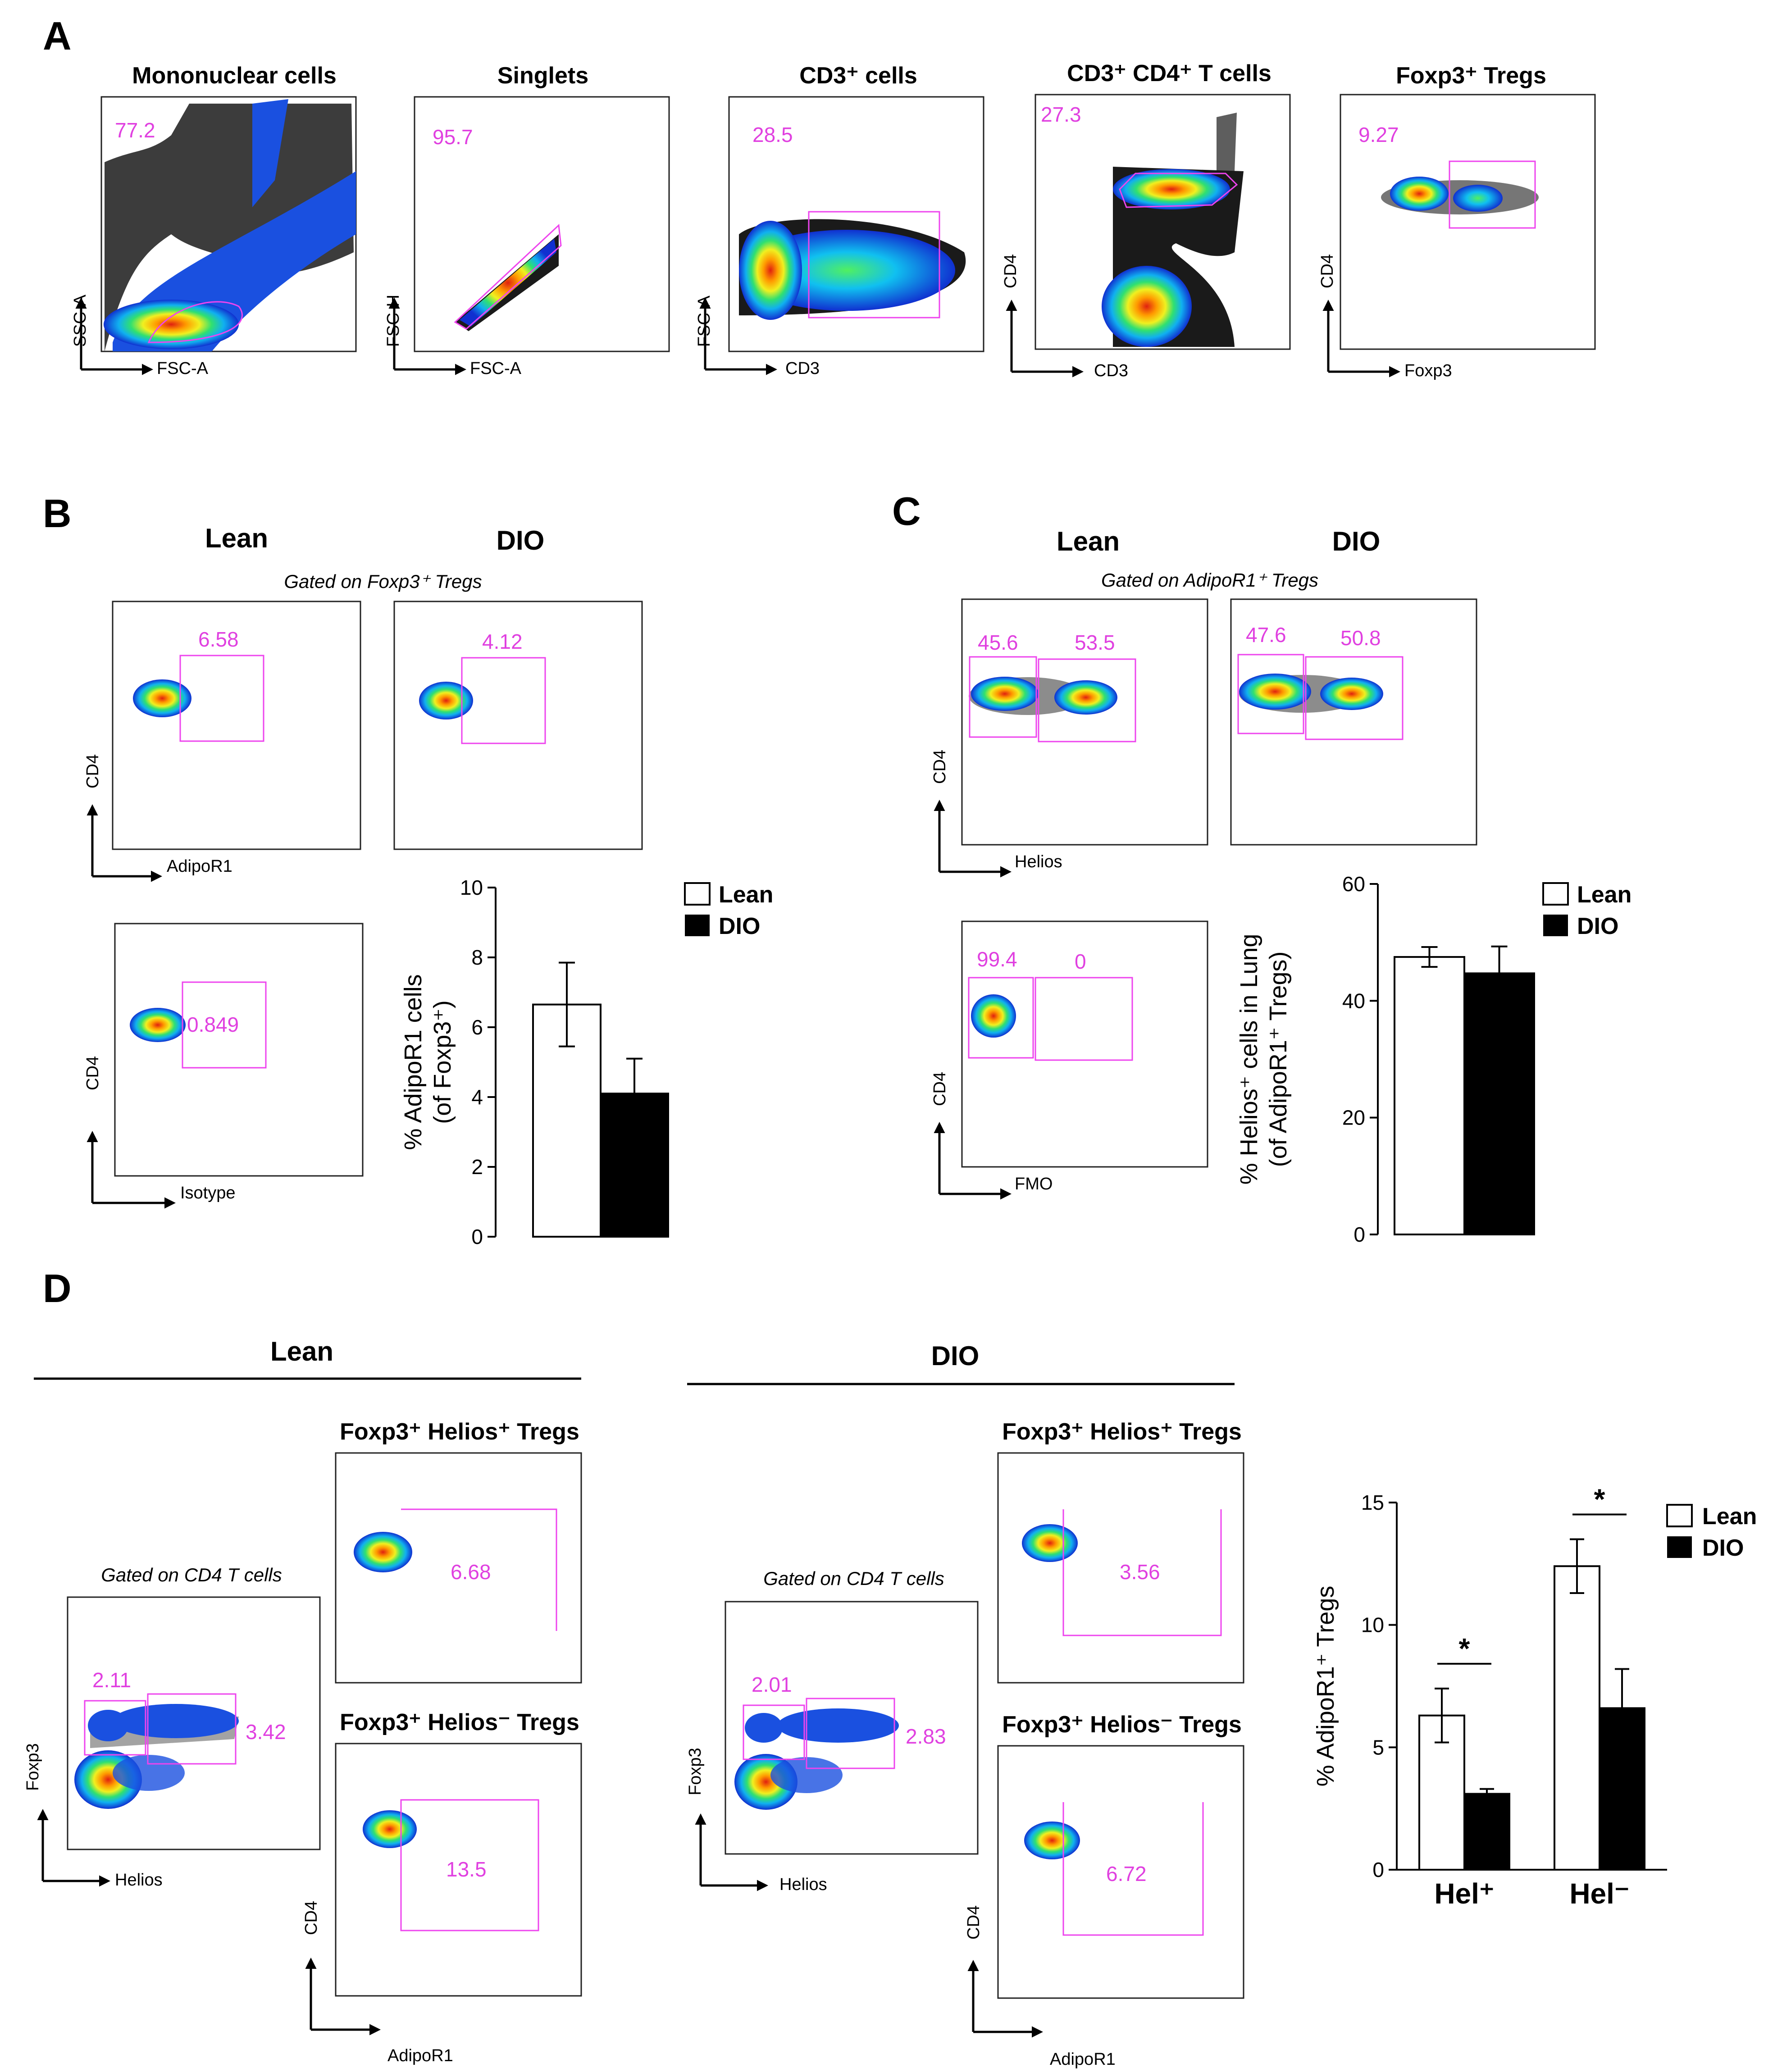  Describe the element at coordinates (208, 1193) in the screenshot. I see `x-axis-label: Isotype` at that location.